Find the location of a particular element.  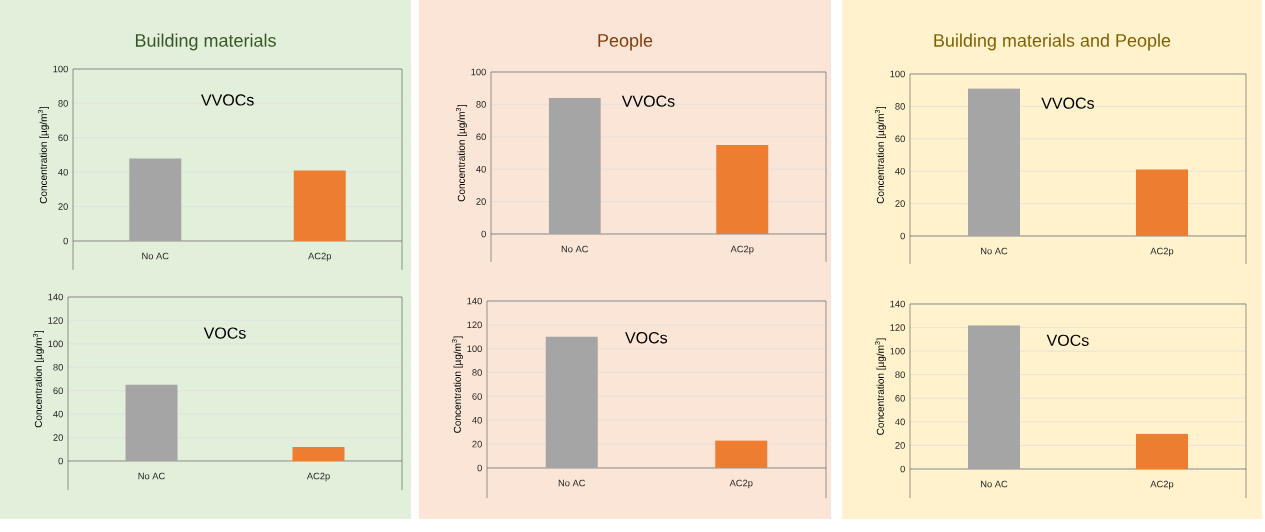

chart-title: Building materials is located at coordinates (205, 42).